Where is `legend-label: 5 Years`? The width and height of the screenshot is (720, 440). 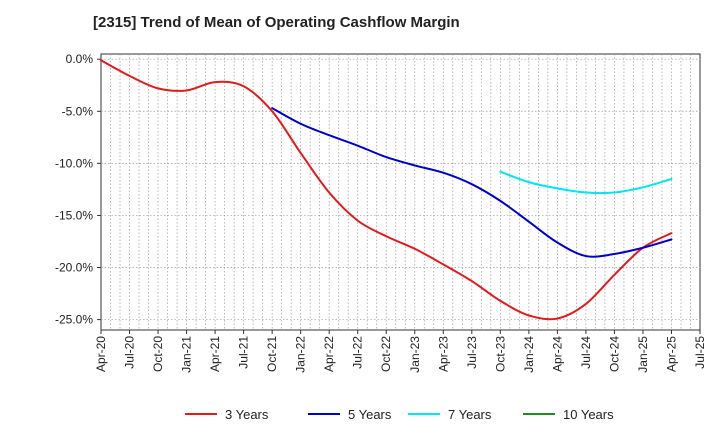 legend-label: 5 Years is located at coordinates (370, 414).